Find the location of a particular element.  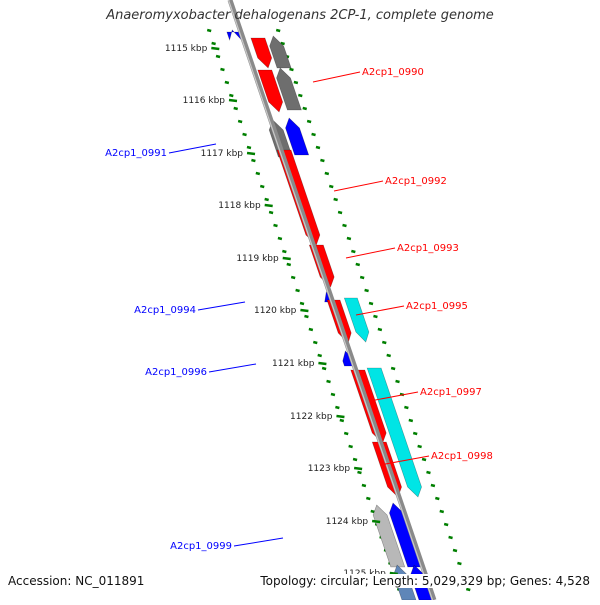

gene-feature-0990b is located at coordinates (270, 91).